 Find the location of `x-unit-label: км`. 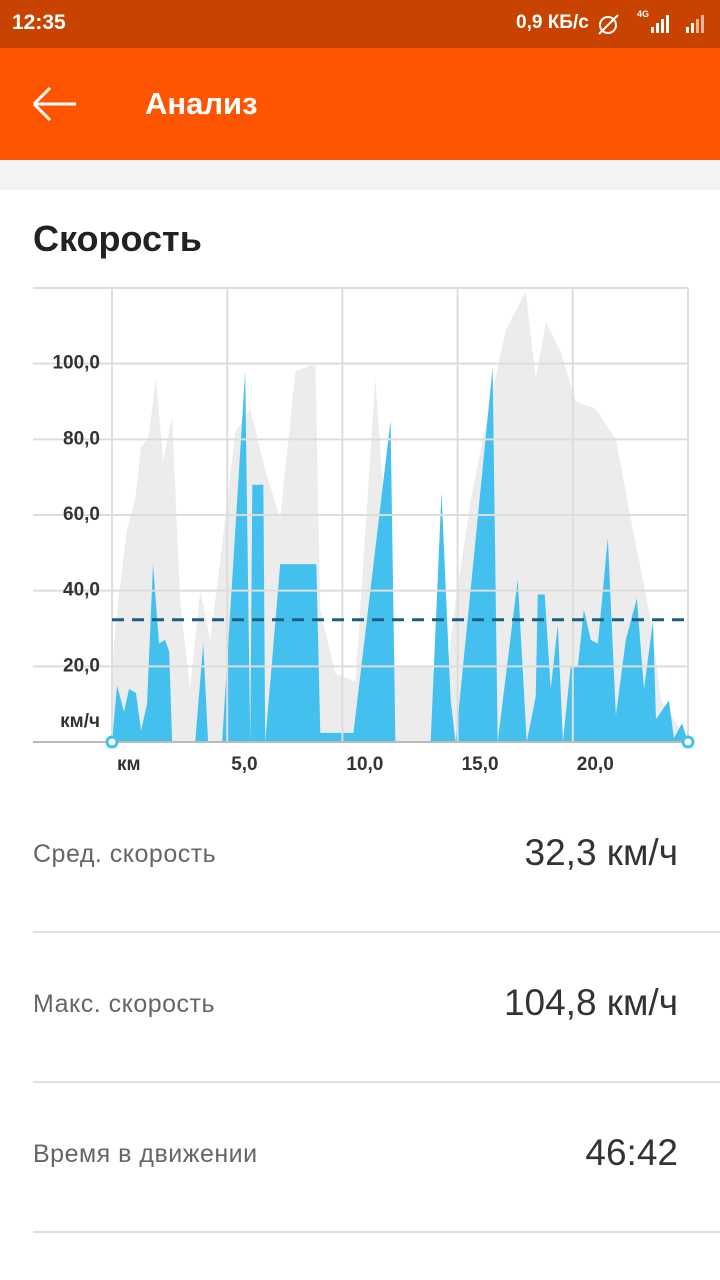

x-unit-label: км is located at coordinates (129, 764).